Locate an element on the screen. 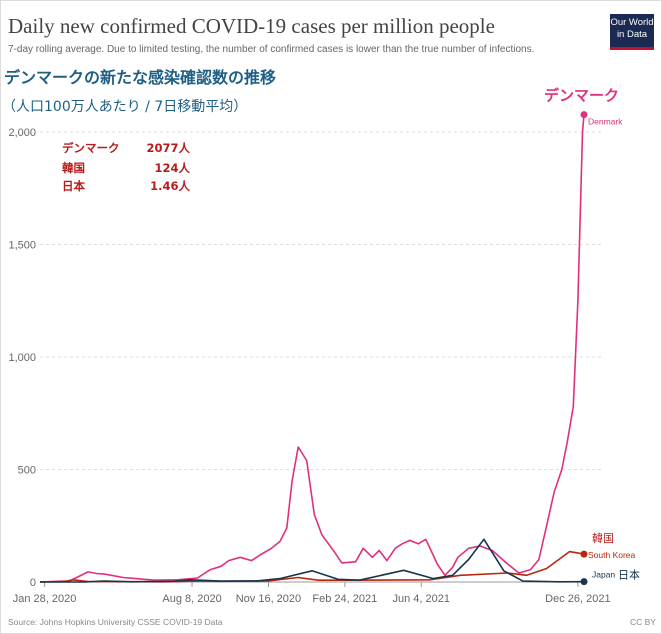 The height and width of the screenshot is (634, 662). license-badge: CC BY is located at coordinates (643, 622).